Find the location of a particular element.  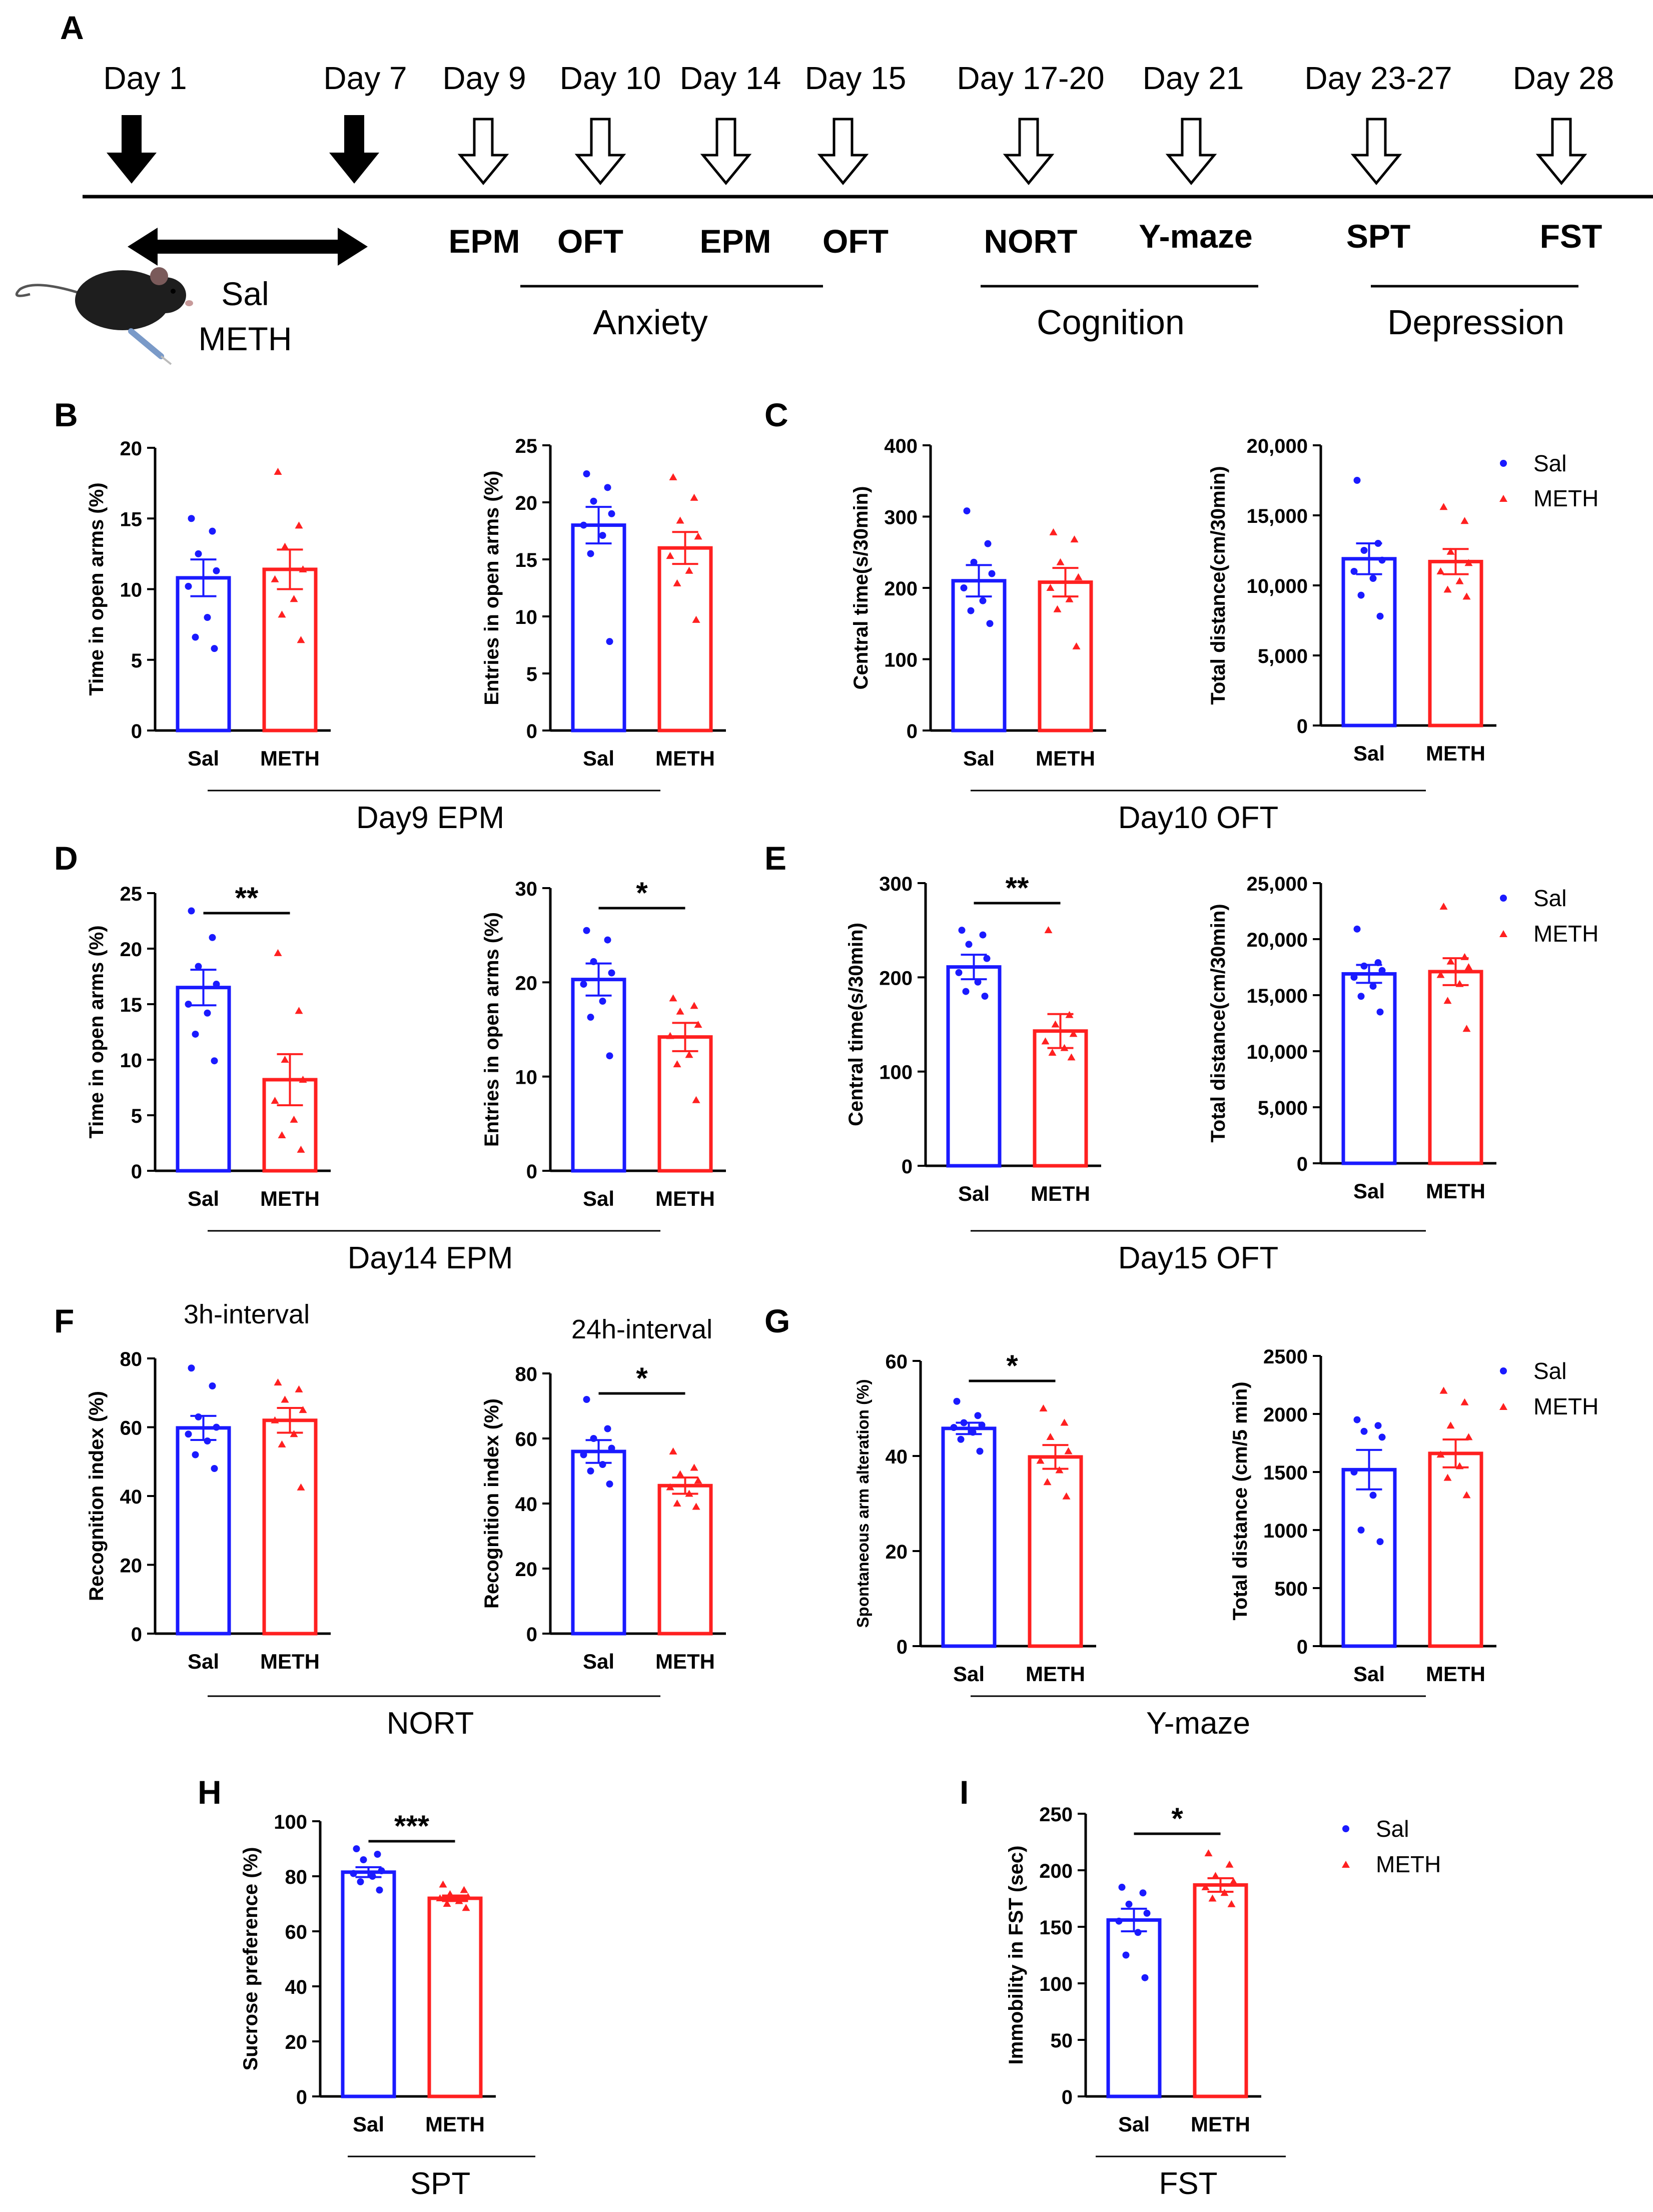

day-label: Day 10 is located at coordinates (610, 78).